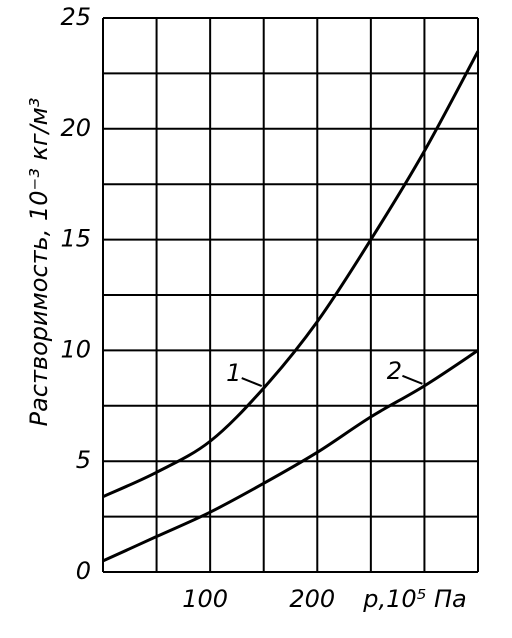 This screenshot has width=512, height=638. I want to click on y-tick-label: 10, so click(75, 349).